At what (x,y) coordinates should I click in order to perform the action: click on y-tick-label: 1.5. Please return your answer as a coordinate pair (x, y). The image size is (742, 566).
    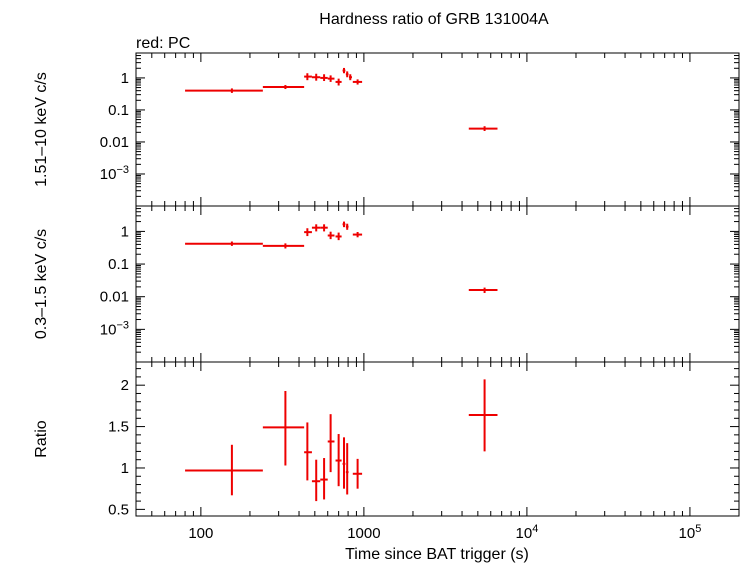
    Looking at the image, I should click on (118, 427).